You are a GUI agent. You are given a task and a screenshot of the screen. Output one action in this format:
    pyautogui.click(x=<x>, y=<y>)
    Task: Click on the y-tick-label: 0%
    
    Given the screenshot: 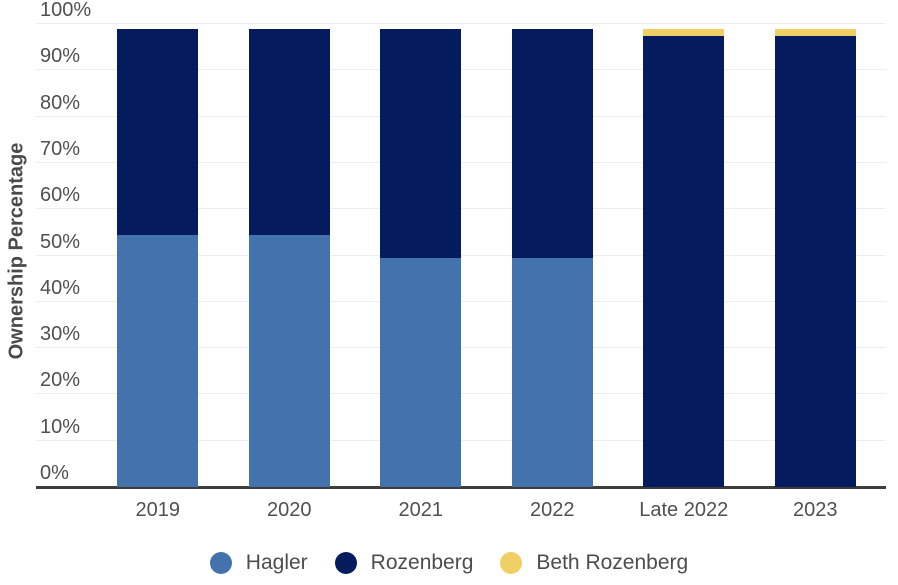 What is the action you would take?
    pyautogui.click(x=54, y=473)
    